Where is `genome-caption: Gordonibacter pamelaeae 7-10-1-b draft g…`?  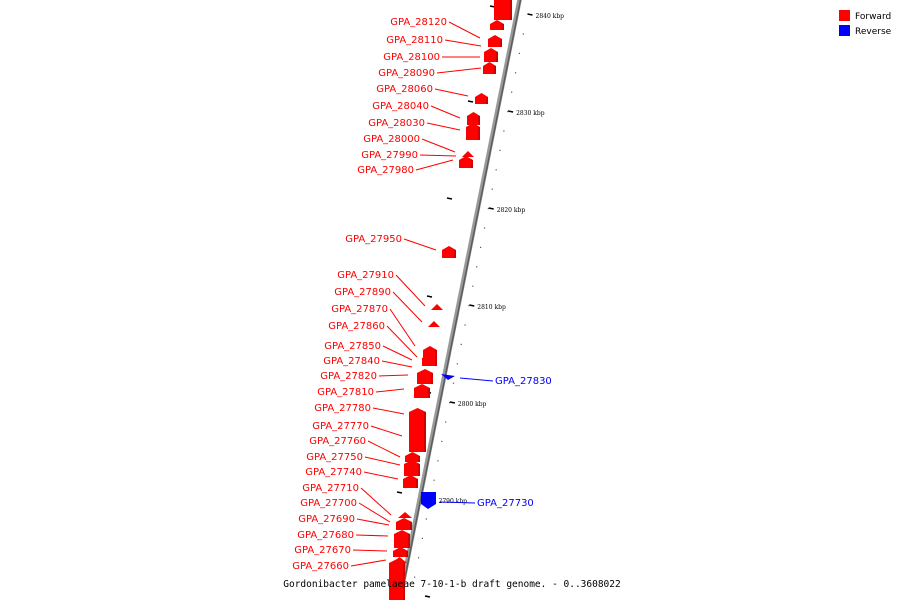
genome-caption: Gordonibacter pamelaeae 7-10-1-b draft g… is located at coordinates (451, 584).